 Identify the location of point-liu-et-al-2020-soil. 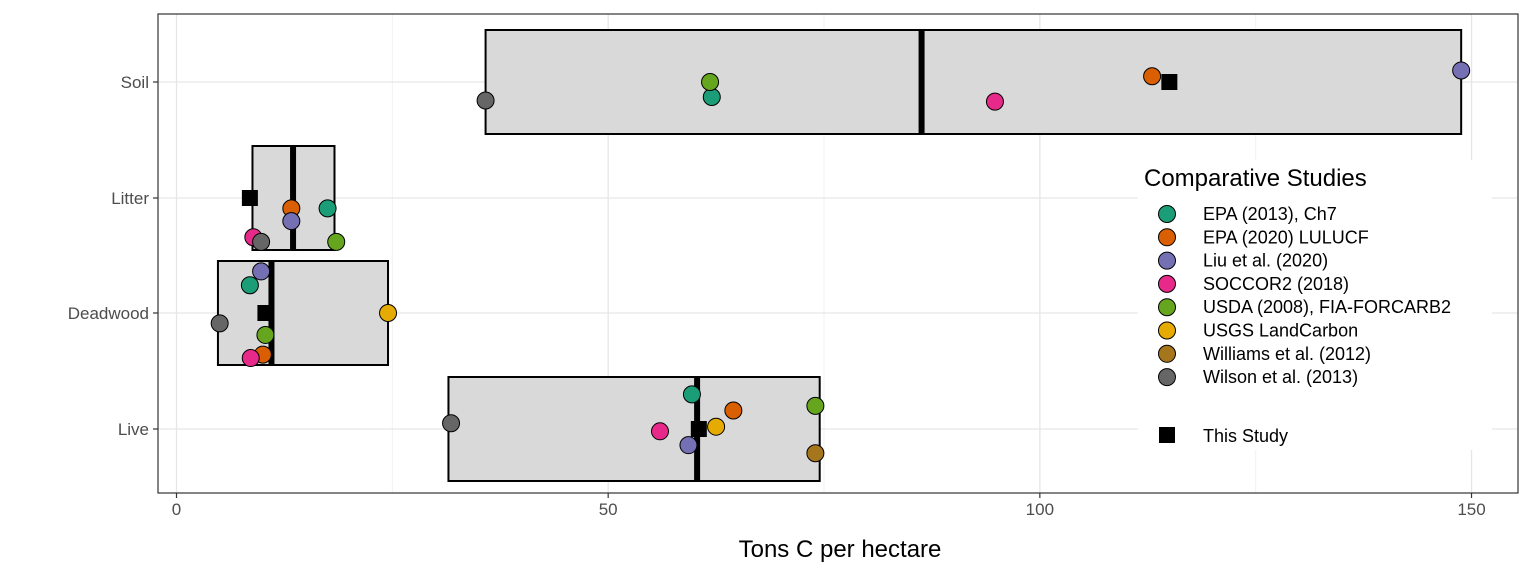
(1461, 70).